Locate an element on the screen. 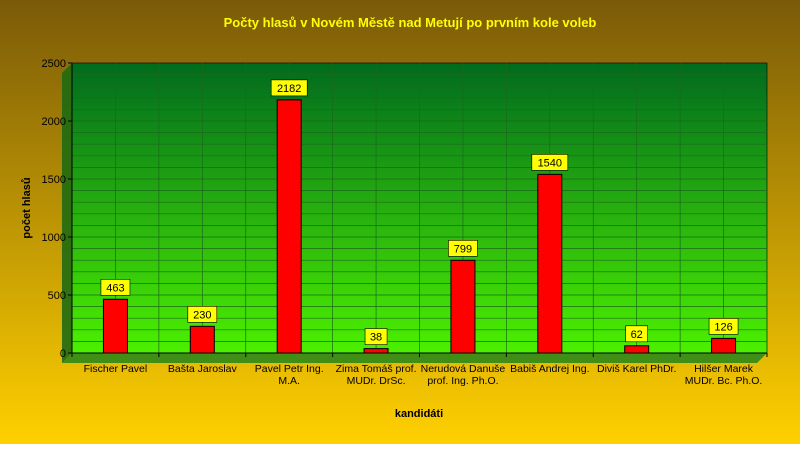  y-tick-label: 0 is located at coordinates (63, 354).